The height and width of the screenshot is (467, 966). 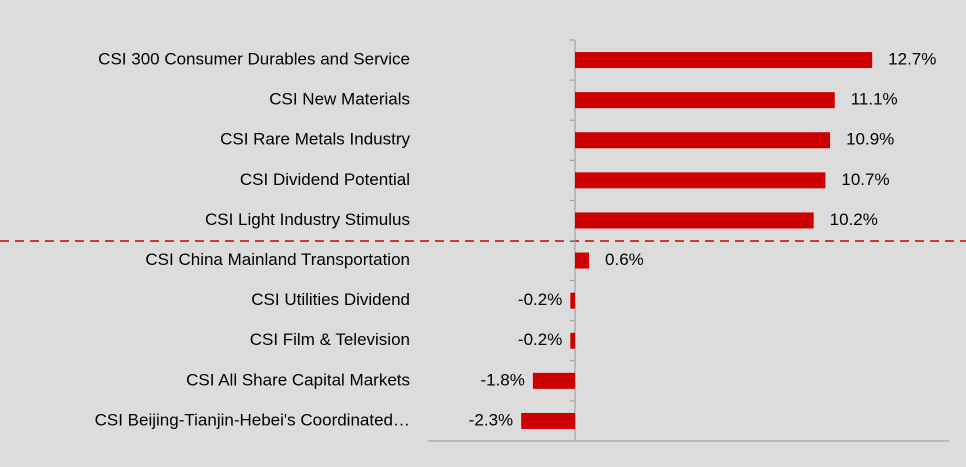 What do you see at coordinates (315, 139) in the screenshot?
I see `y-tick-label: CSI Rare Metals Industry` at bounding box center [315, 139].